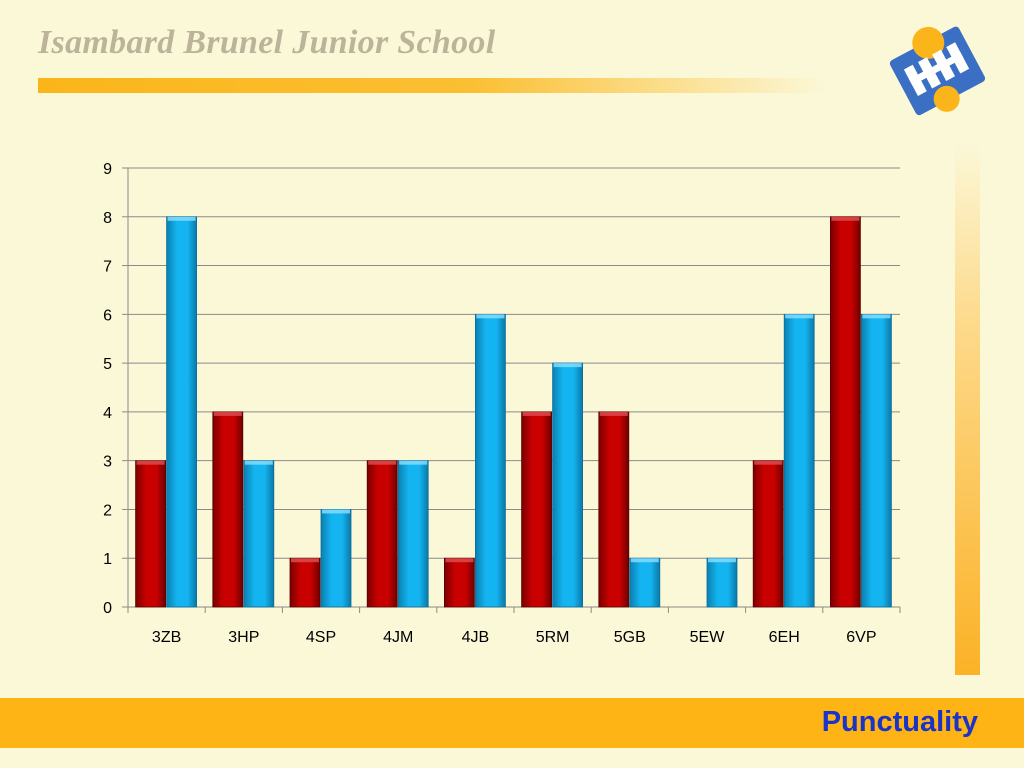 The width and height of the screenshot is (1024, 768). I want to click on x-tick-label: 3HP, so click(243, 637).